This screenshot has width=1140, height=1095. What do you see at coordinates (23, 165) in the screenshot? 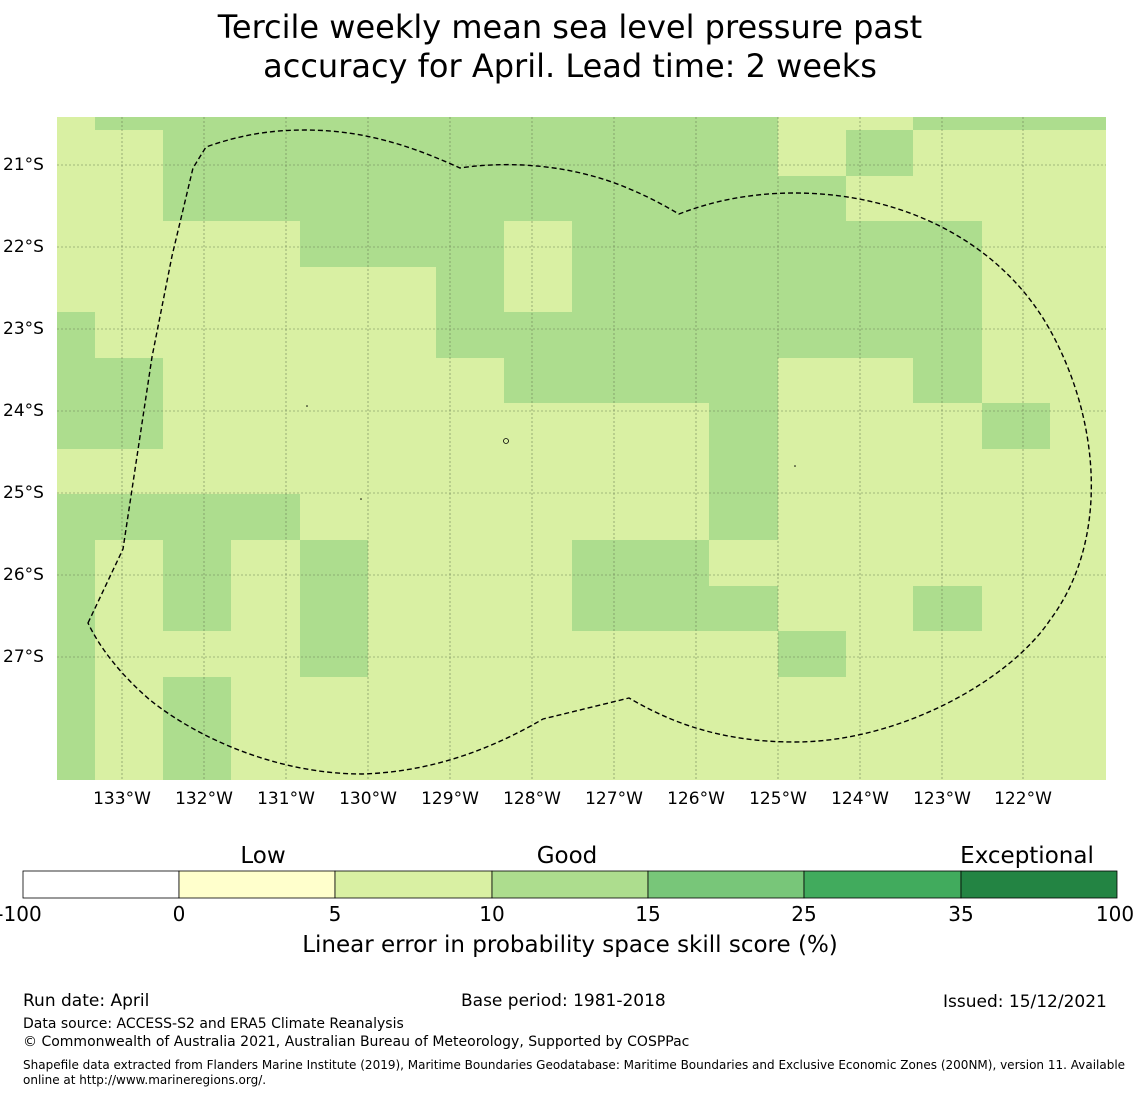
I see `latitude-label: 21°S` at bounding box center [23, 165].